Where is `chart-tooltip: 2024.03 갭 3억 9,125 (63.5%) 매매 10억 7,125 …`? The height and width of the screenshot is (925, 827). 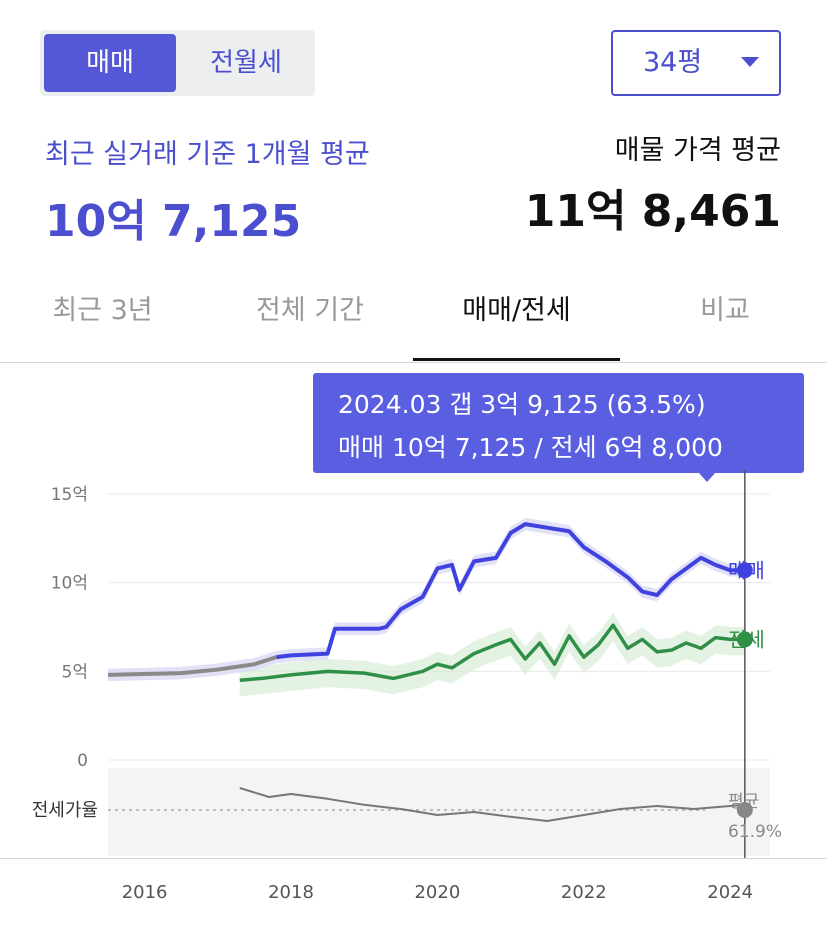
chart-tooltip: 2024.03 갭 3억 9,125 (63.5%) 매매 10억 7,125 … is located at coordinates (558, 427).